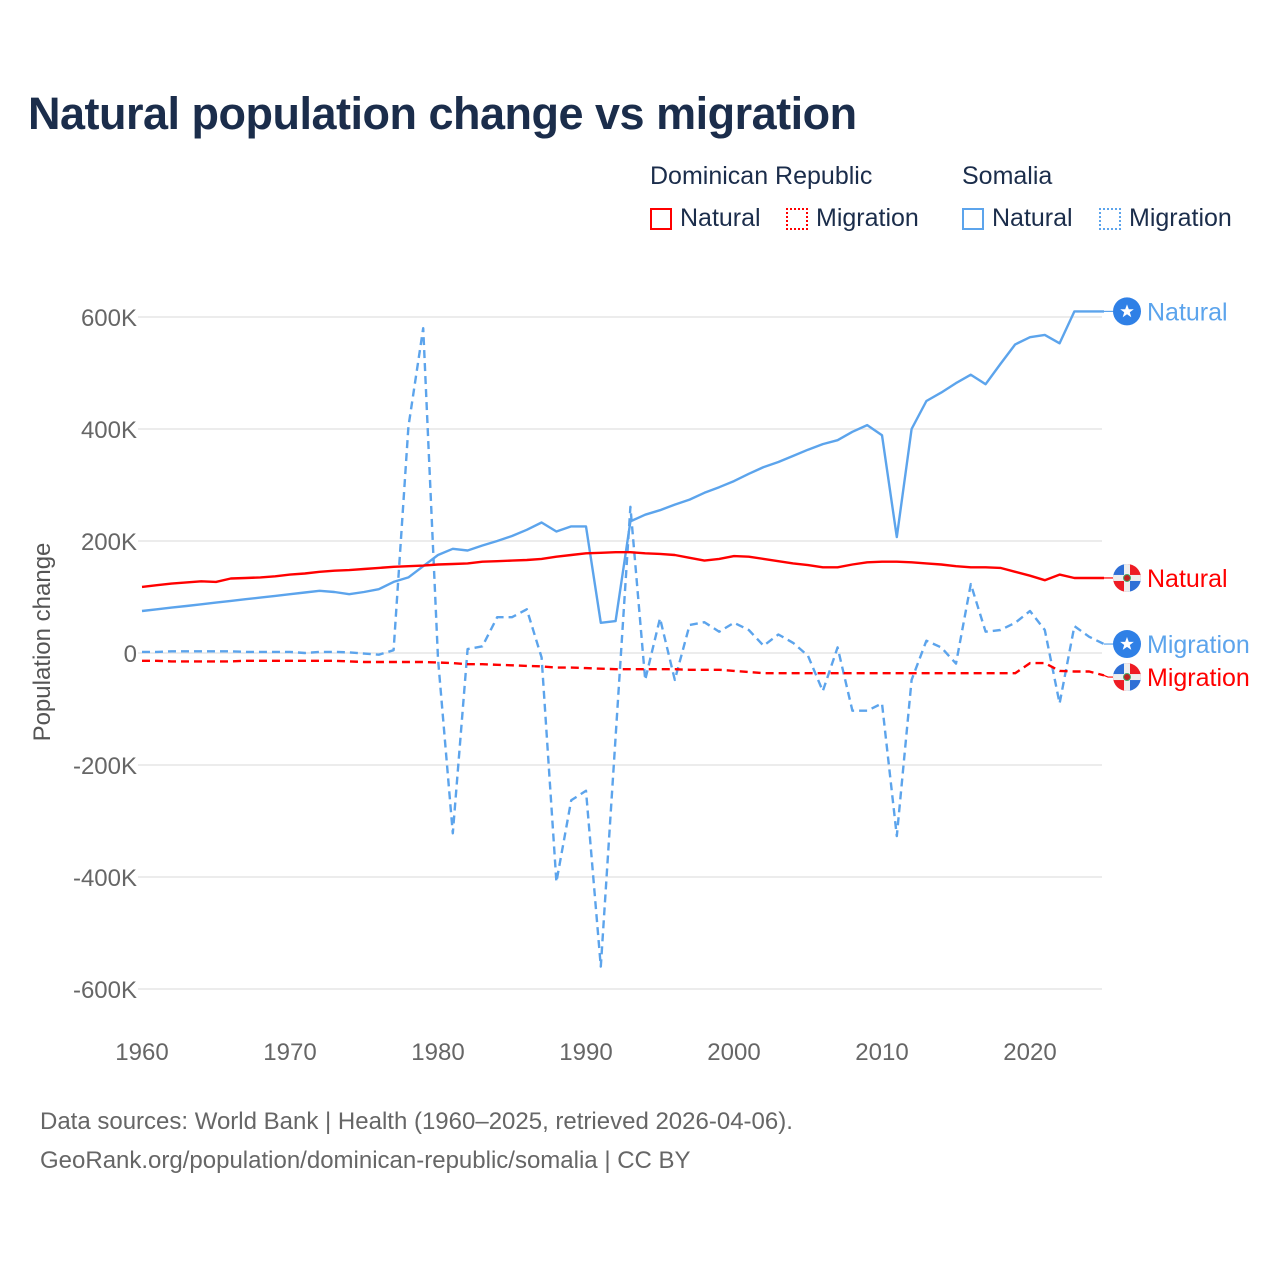  What do you see at coordinates (881, 1052) in the screenshot?
I see `x-tick-label: 2010` at bounding box center [881, 1052].